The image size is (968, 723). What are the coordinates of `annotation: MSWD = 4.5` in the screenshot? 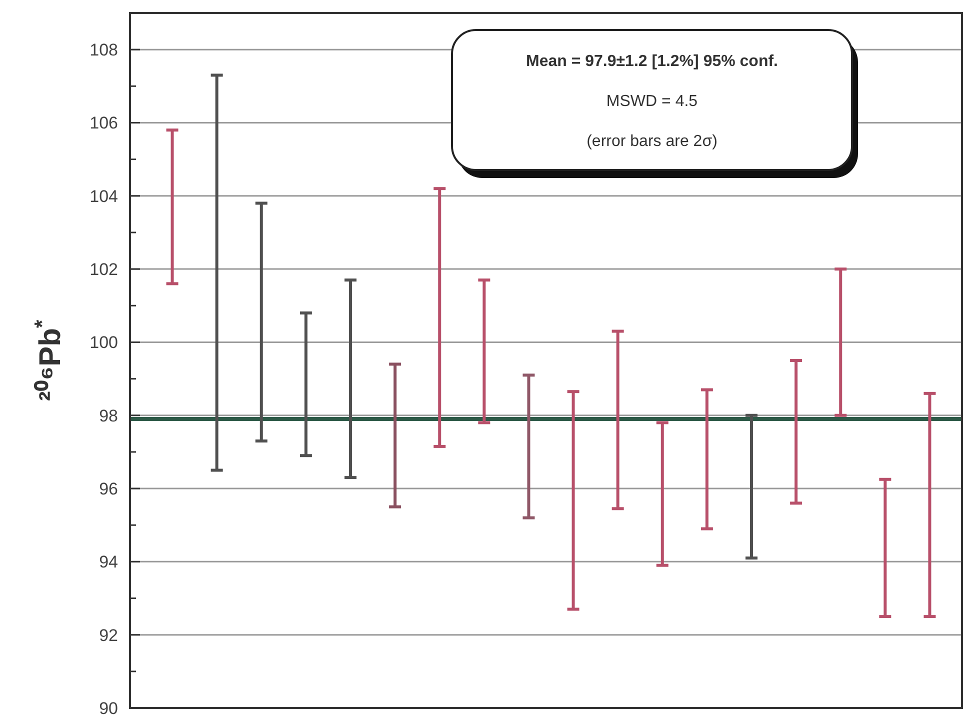 It's located at (652, 101).